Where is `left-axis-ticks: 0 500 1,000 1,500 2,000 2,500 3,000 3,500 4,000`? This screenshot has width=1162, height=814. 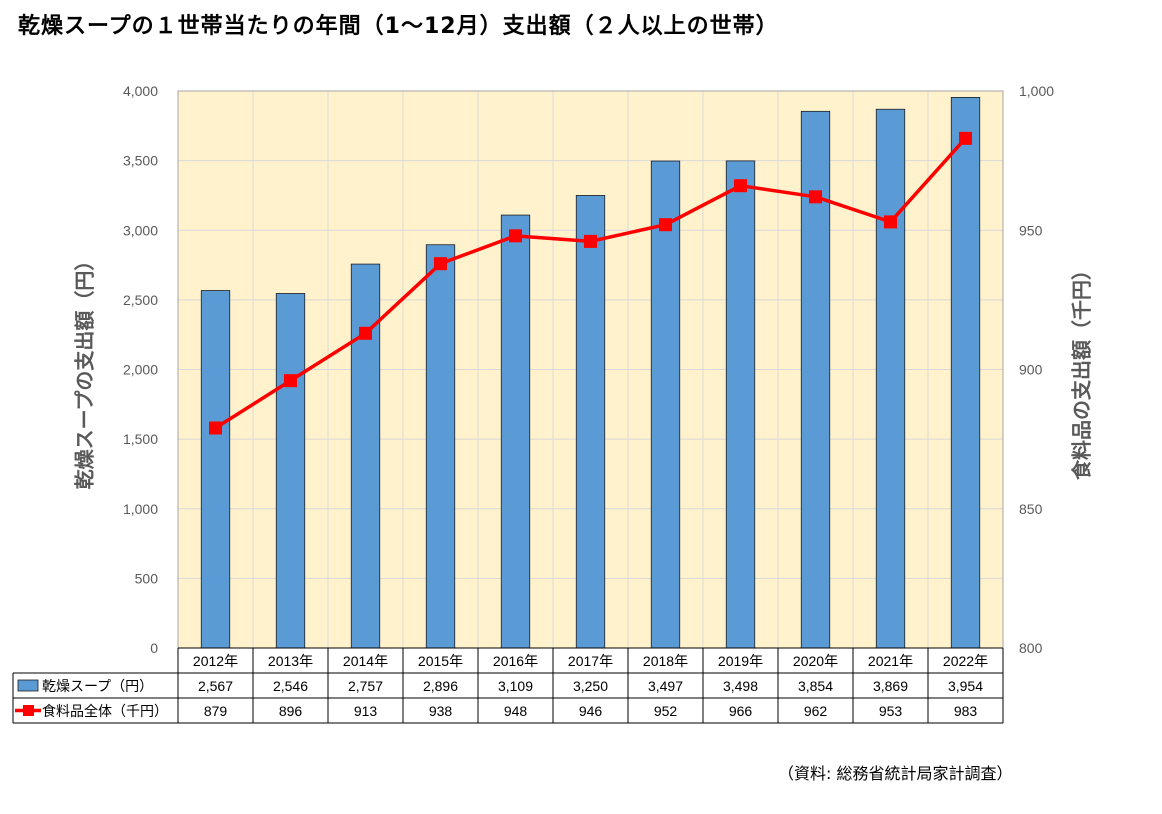
left-axis-ticks: 0 500 1,000 1,500 2,000 2,500 3,000 3,500 4,000 is located at coordinates (140, 369).